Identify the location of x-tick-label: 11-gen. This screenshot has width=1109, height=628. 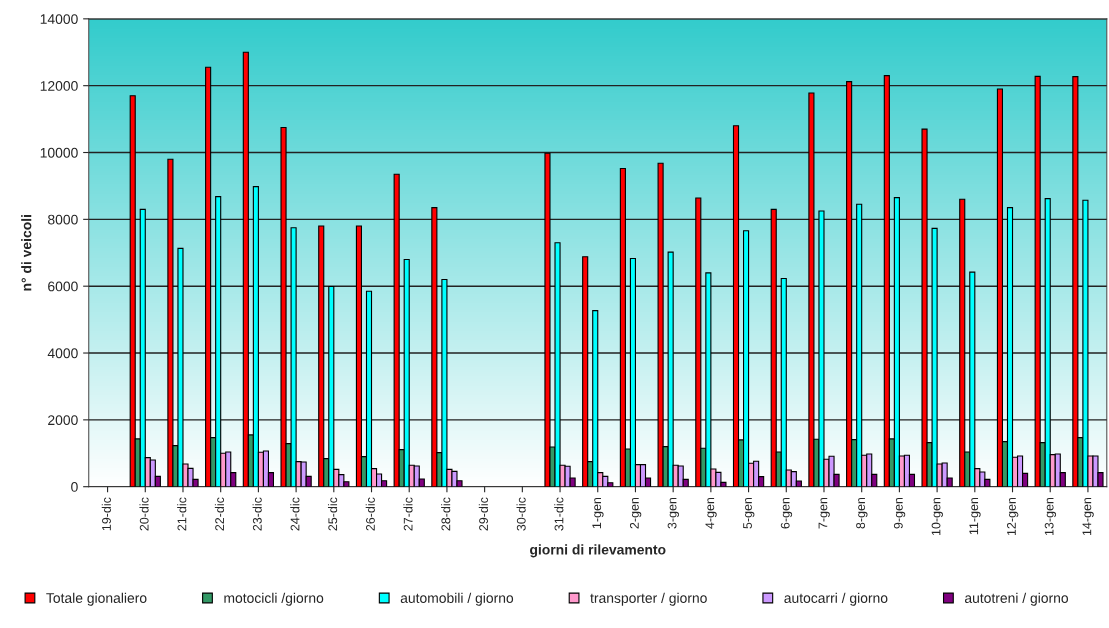
(975, 516).